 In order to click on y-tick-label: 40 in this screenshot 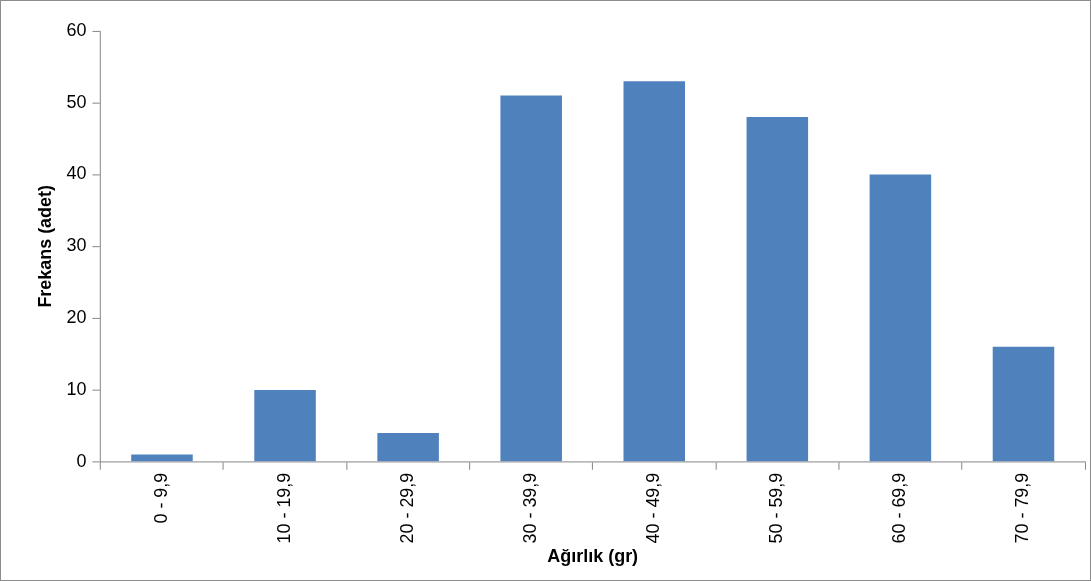, I will do `click(76, 173)`.